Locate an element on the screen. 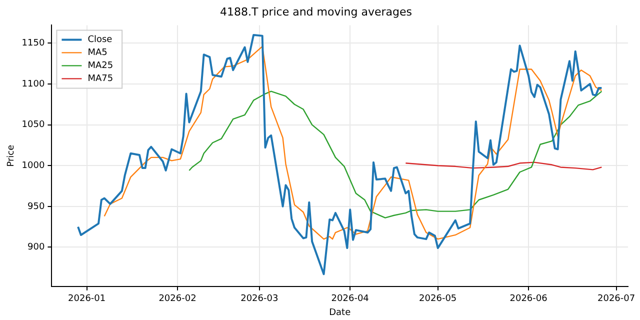 The image size is (640, 320). y-tick-label: 1150 is located at coordinates (33, 43).